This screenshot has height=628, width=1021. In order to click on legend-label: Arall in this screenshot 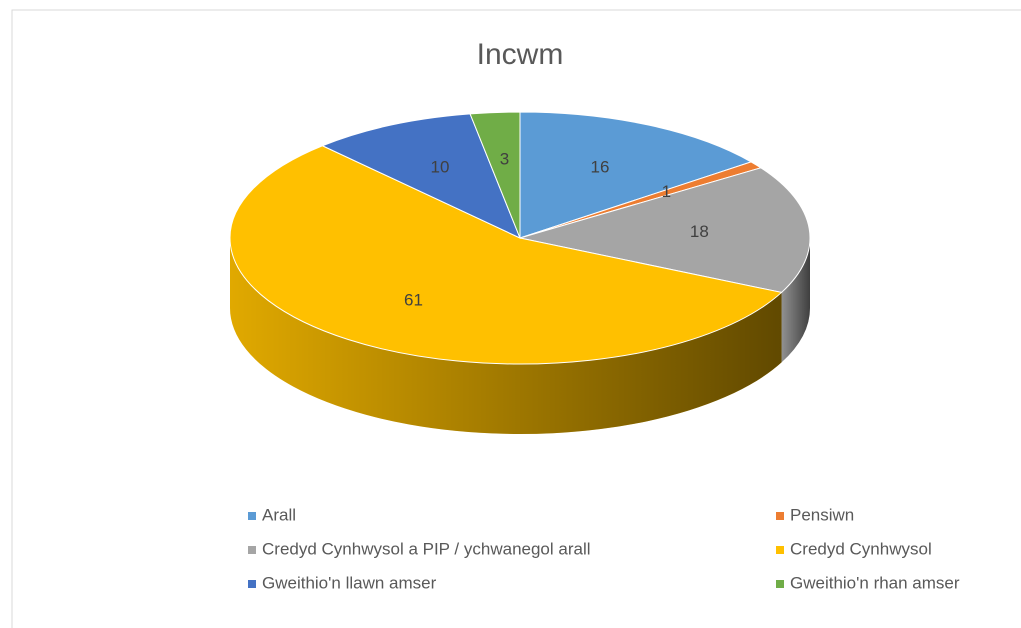, I will do `click(279, 514)`.